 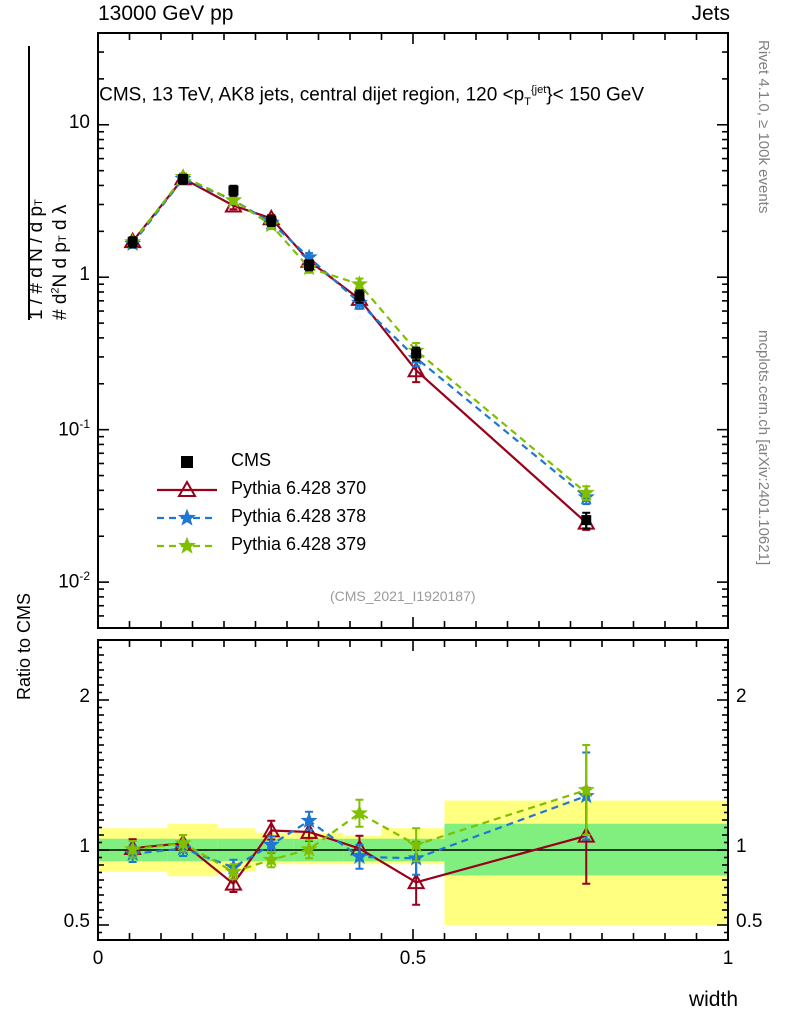 I want to click on analysis-id-watermark: (CMS_2021_I1920187), so click(x=403, y=596).